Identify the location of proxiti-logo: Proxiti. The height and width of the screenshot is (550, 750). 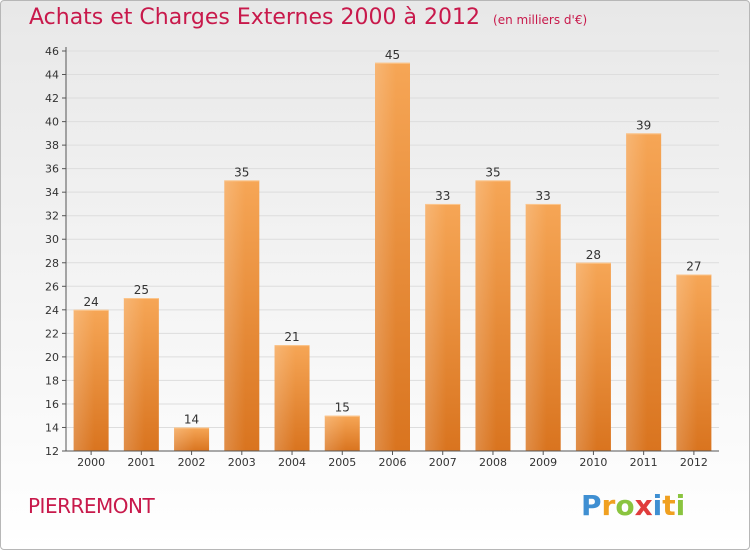
(633, 505).